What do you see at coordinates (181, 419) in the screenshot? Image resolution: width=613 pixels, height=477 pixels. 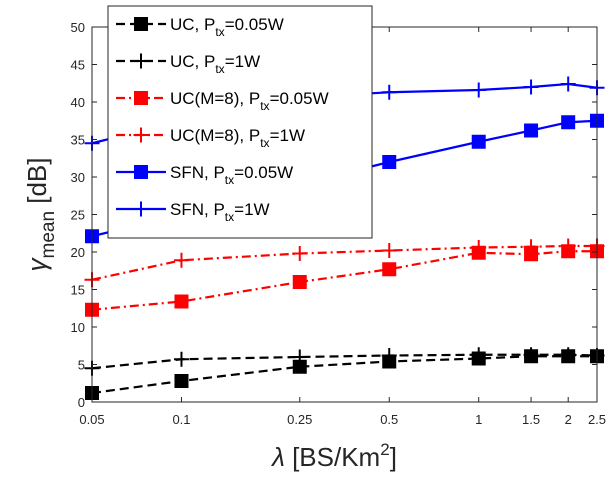 I see `x-tick-label: 0.1` at bounding box center [181, 419].